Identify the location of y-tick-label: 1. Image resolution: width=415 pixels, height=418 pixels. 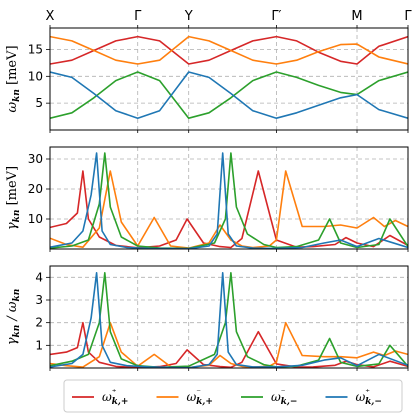
(39, 345).